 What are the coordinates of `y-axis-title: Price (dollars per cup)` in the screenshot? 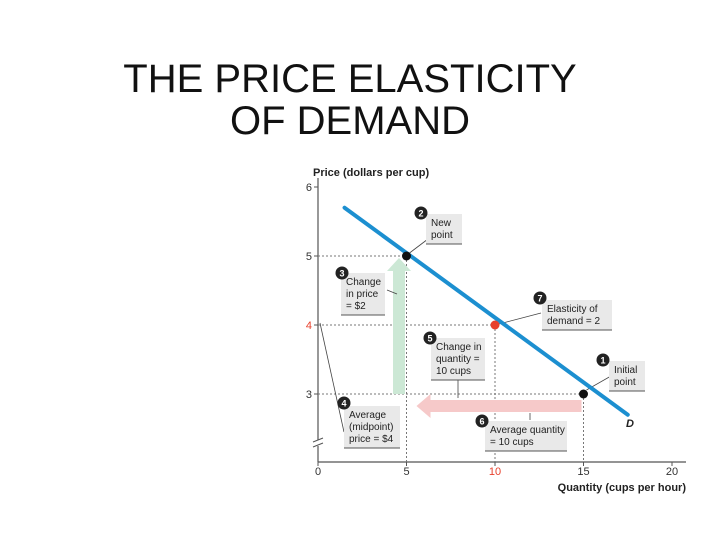 It's located at (371, 173).